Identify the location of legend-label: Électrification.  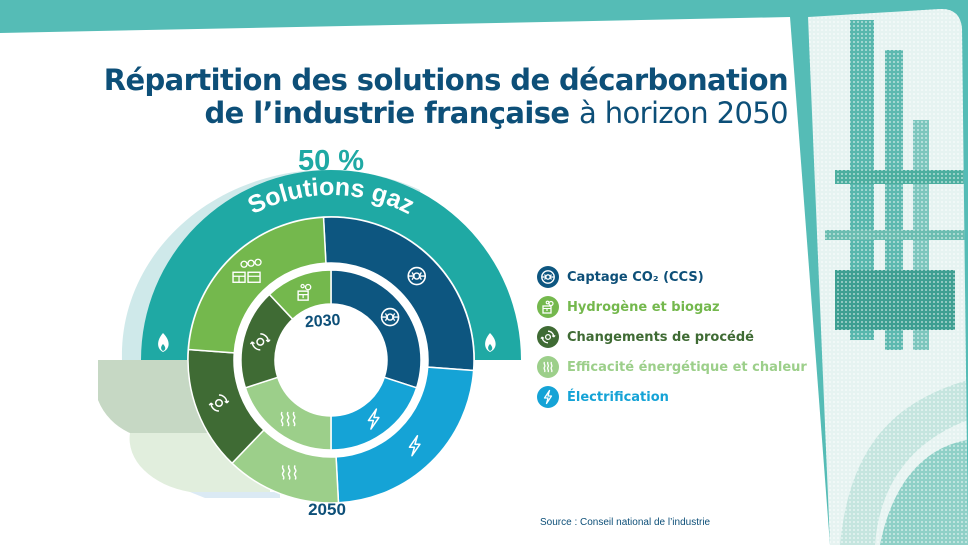
(618, 397).